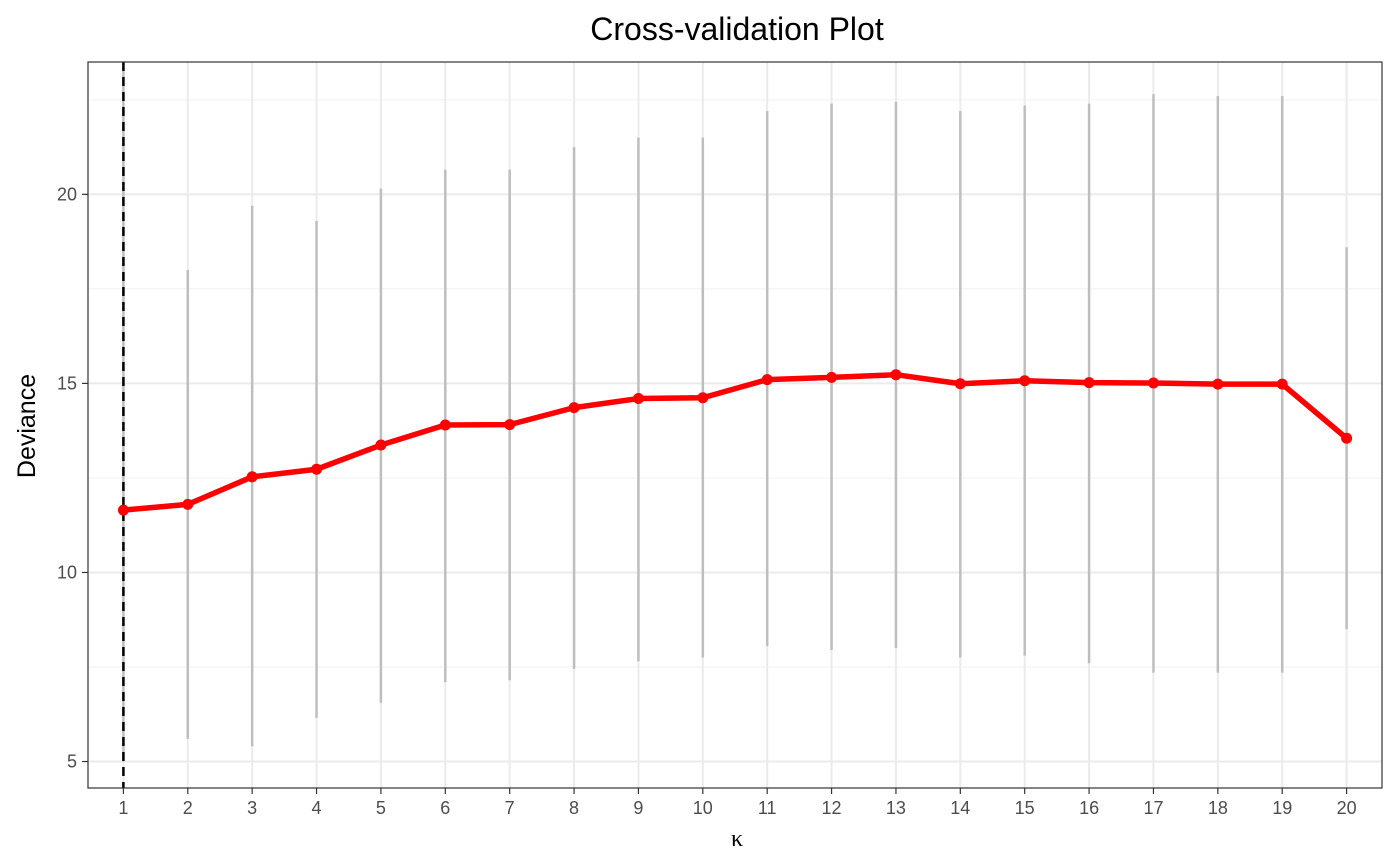  Describe the element at coordinates (1218, 808) in the screenshot. I see `x-tick-label: 18` at that location.